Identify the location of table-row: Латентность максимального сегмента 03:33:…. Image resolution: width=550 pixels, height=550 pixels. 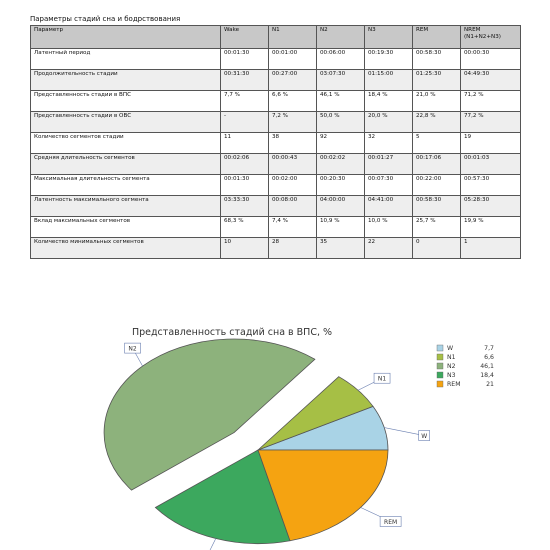
(275, 206).